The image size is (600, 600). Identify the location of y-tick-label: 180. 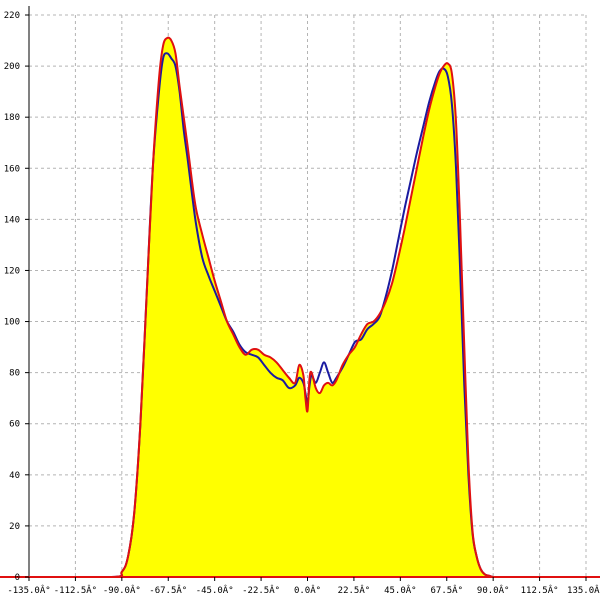
(12, 118).